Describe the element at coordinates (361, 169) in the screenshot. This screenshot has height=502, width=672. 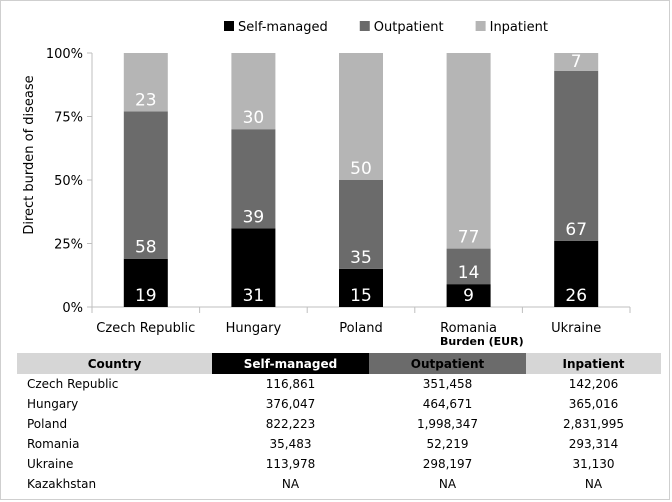
I see `data-label: 50` at that location.